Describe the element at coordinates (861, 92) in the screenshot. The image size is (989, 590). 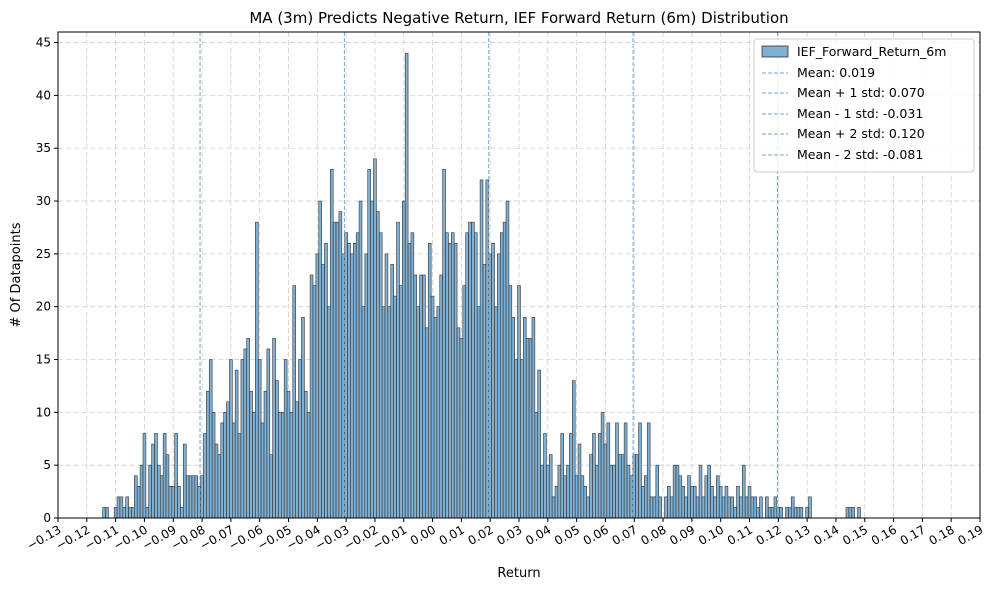
I see `legend-label-plus-1-std: Mean + 1 std: 0.070` at that location.